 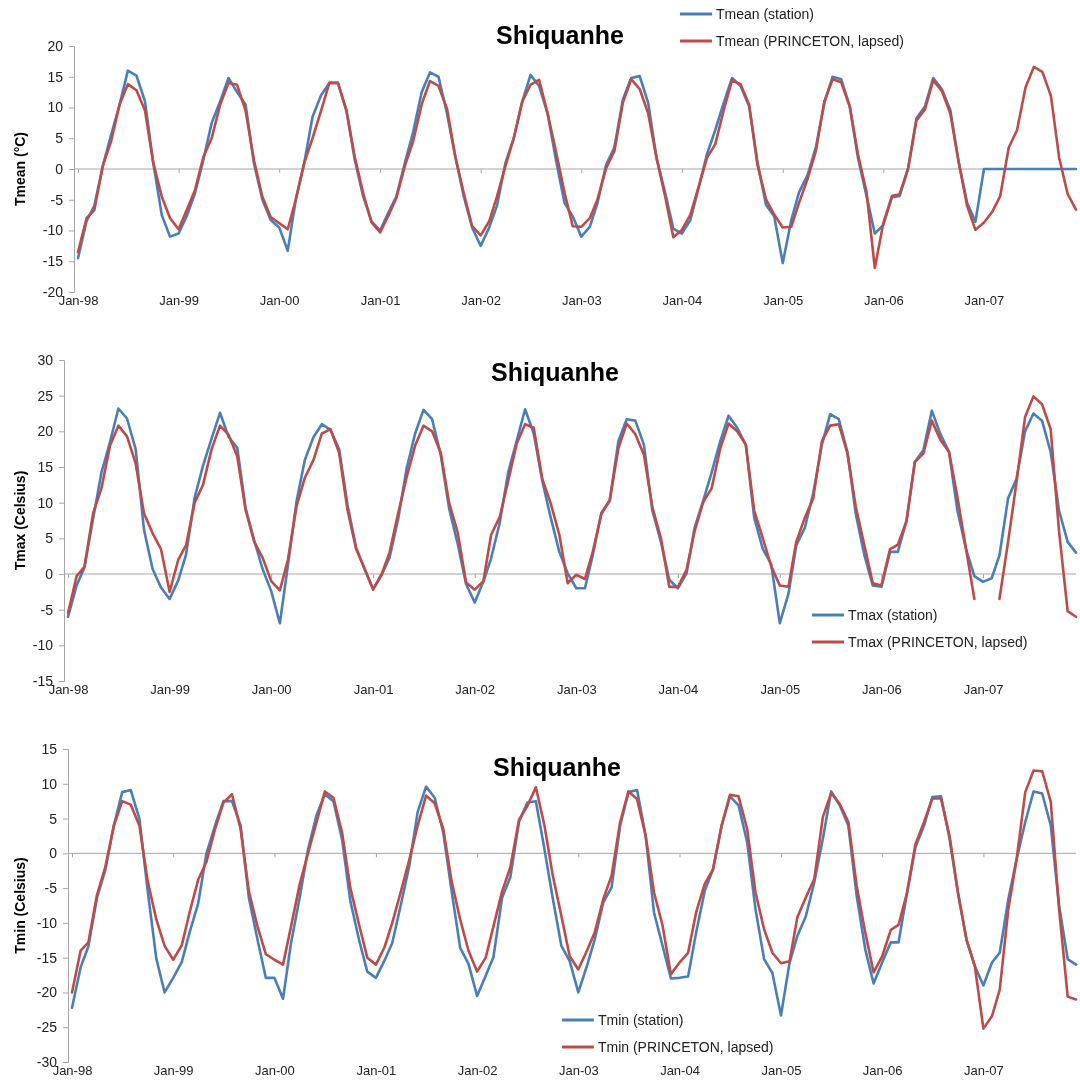 What do you see at coordinates (20, 520) in the screenshot?
I see `y-axis-title: Tmax (Celsius)` at bounding box center [20, 520].